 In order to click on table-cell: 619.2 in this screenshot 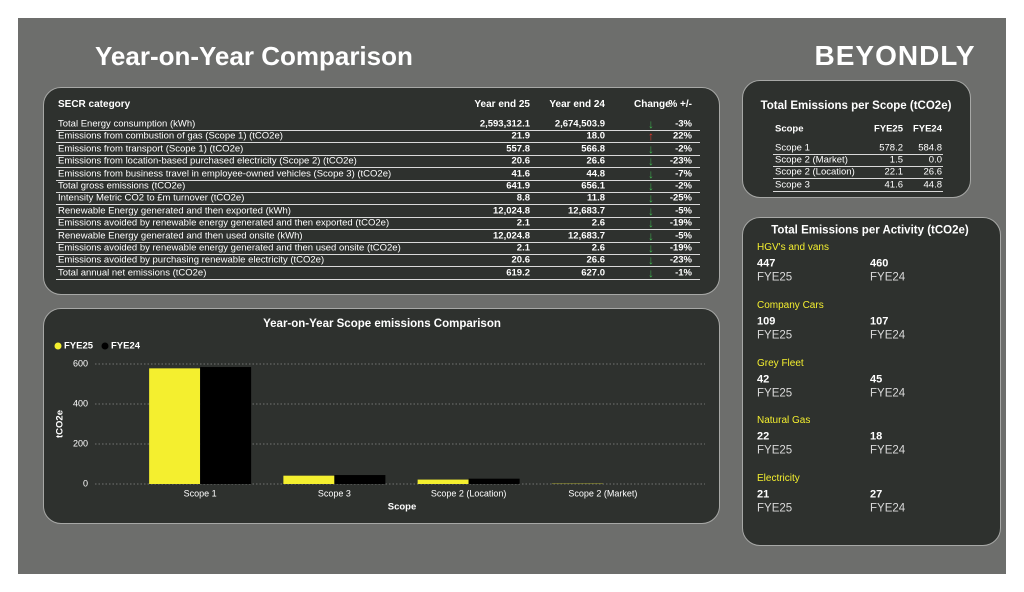, I will do `click(518, 273)`.